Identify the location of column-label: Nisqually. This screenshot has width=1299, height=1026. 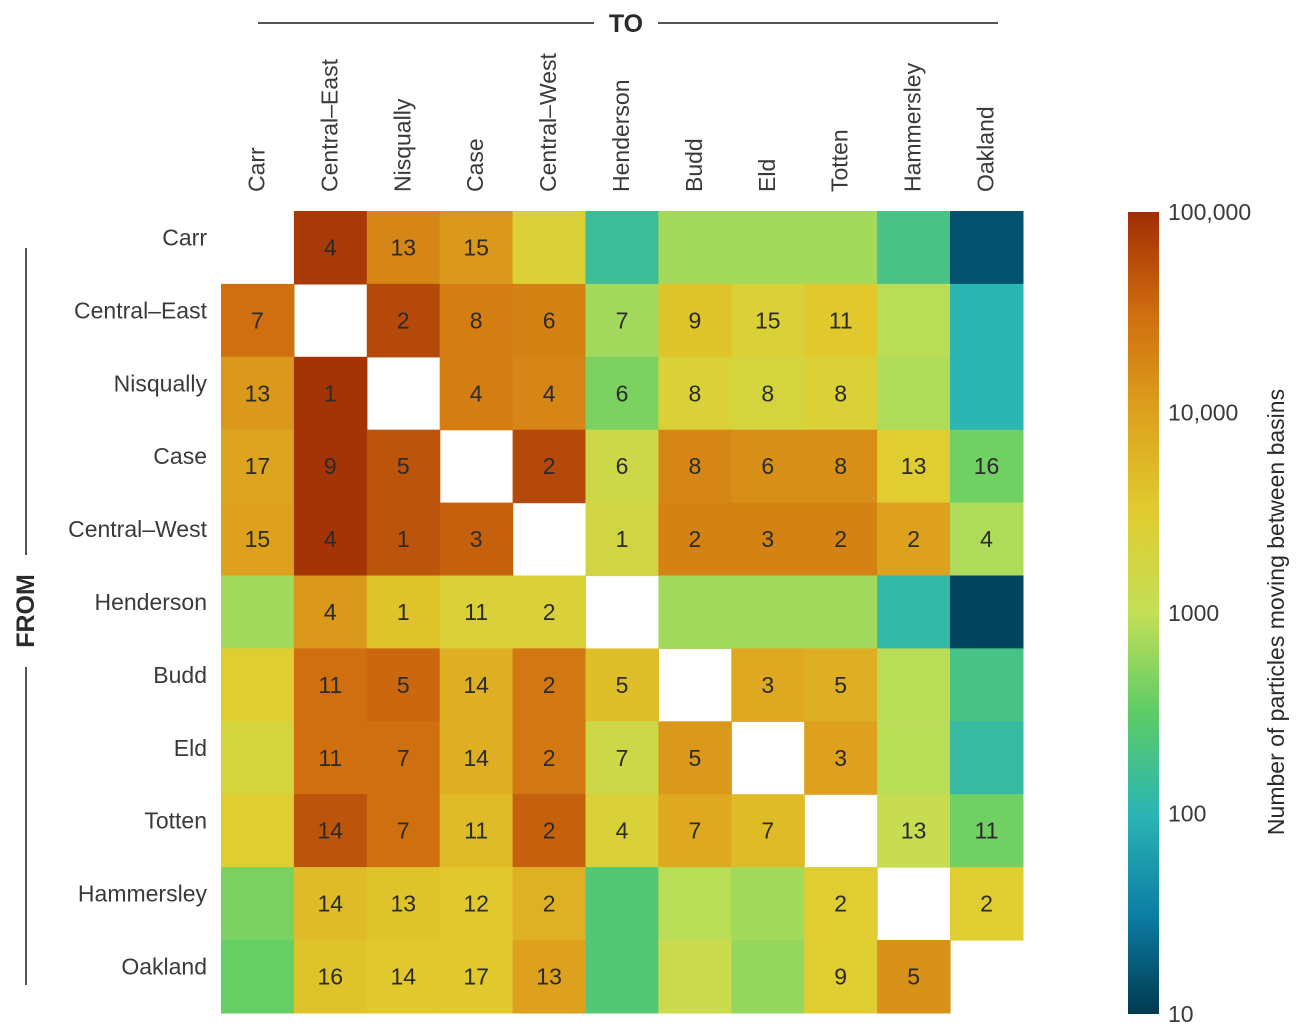
(402, 145).